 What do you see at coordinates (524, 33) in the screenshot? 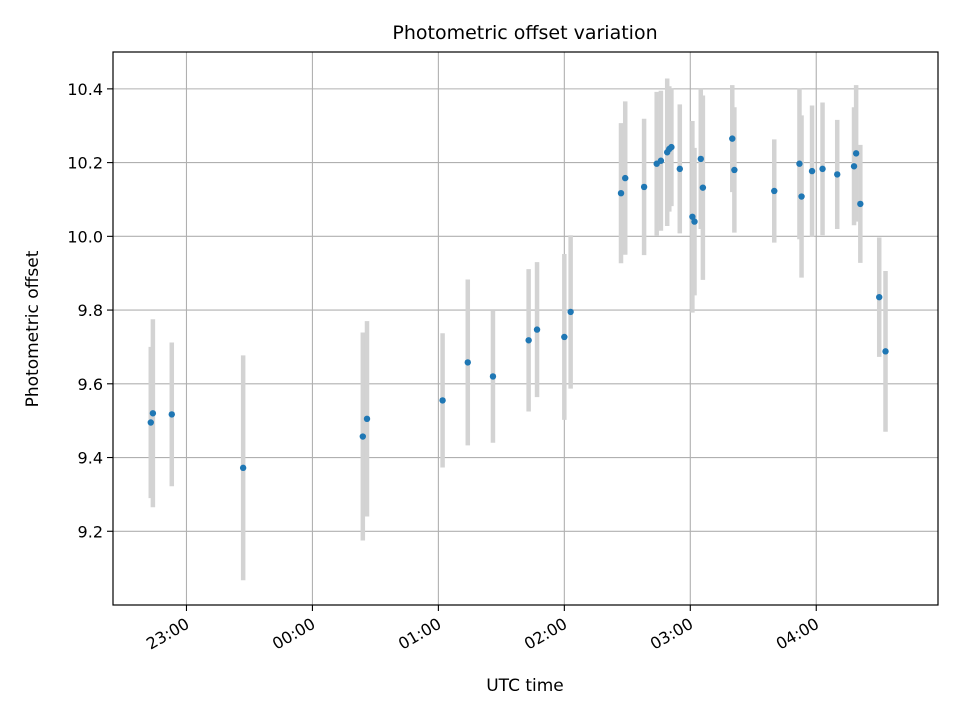
I see `chart-title: Photometric offset variation` at bounding box center [524, 33].